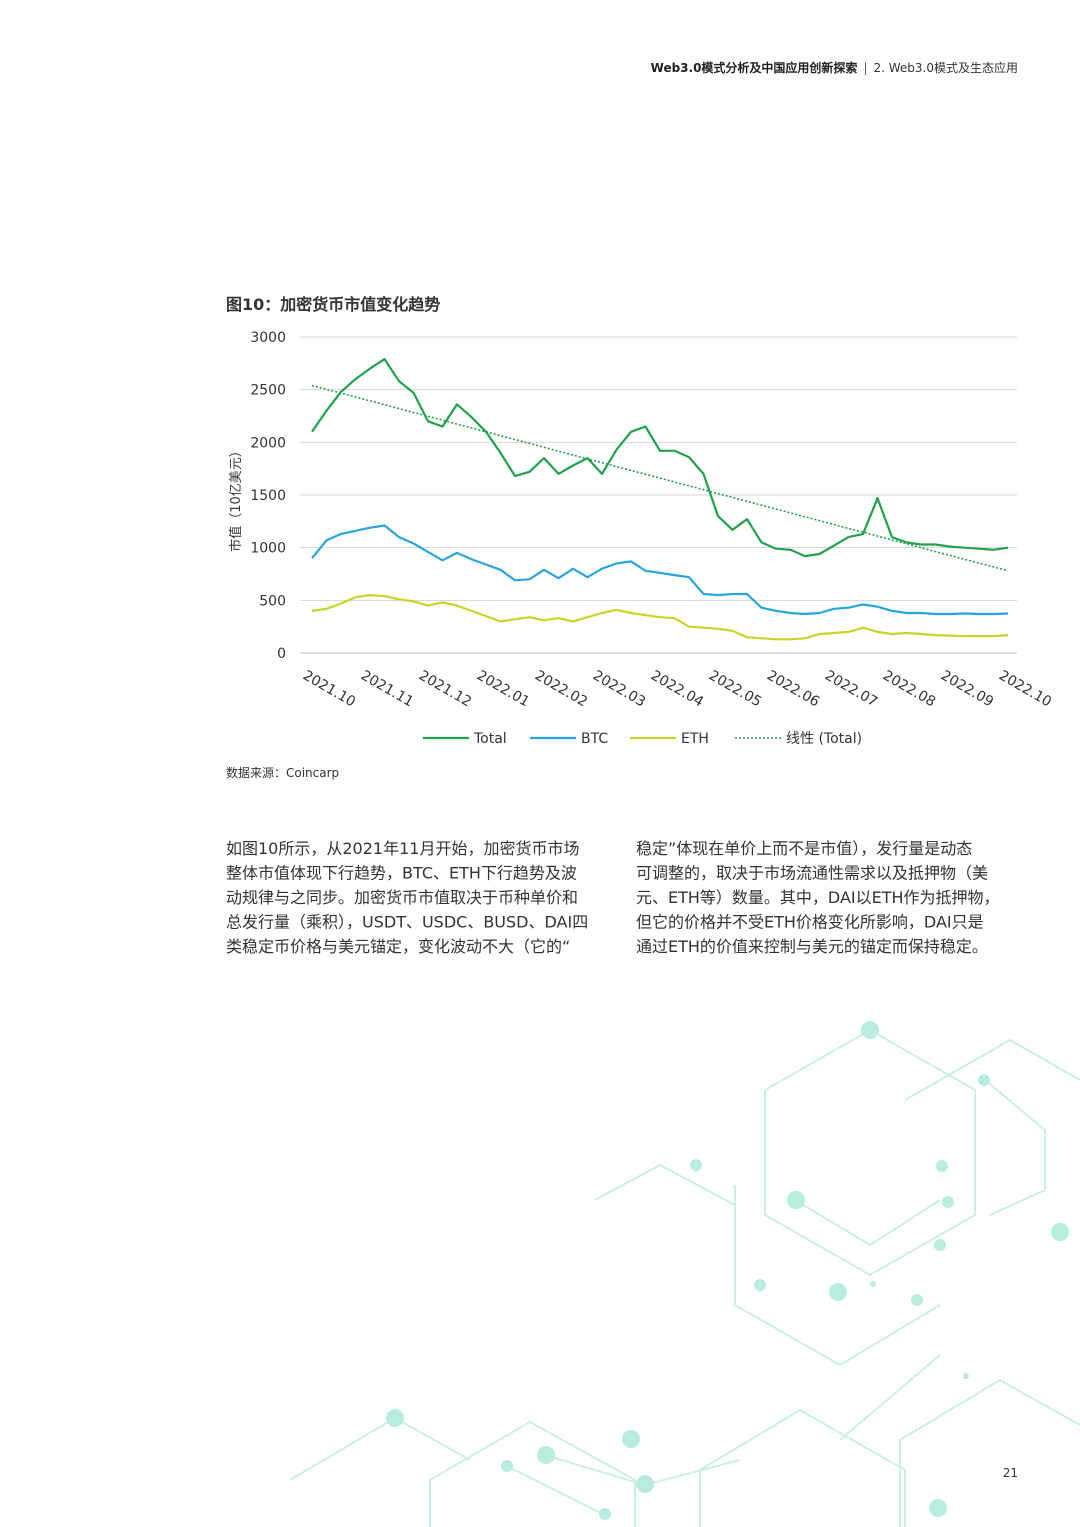 This screenshot has height=1527, width=1080. I want to click on header-section: 2. Web3.0模式及生态应用, so click(945, 67).